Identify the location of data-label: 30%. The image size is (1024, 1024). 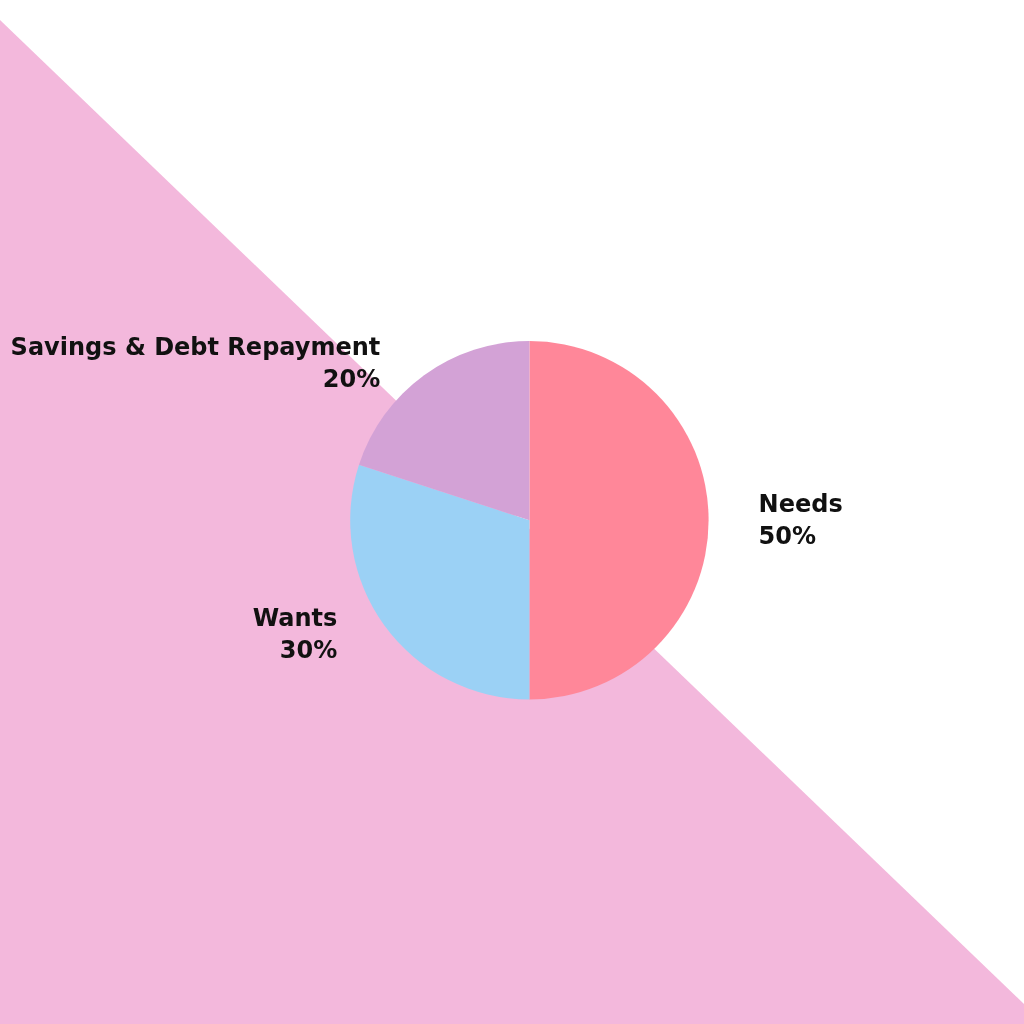
(308, 650).